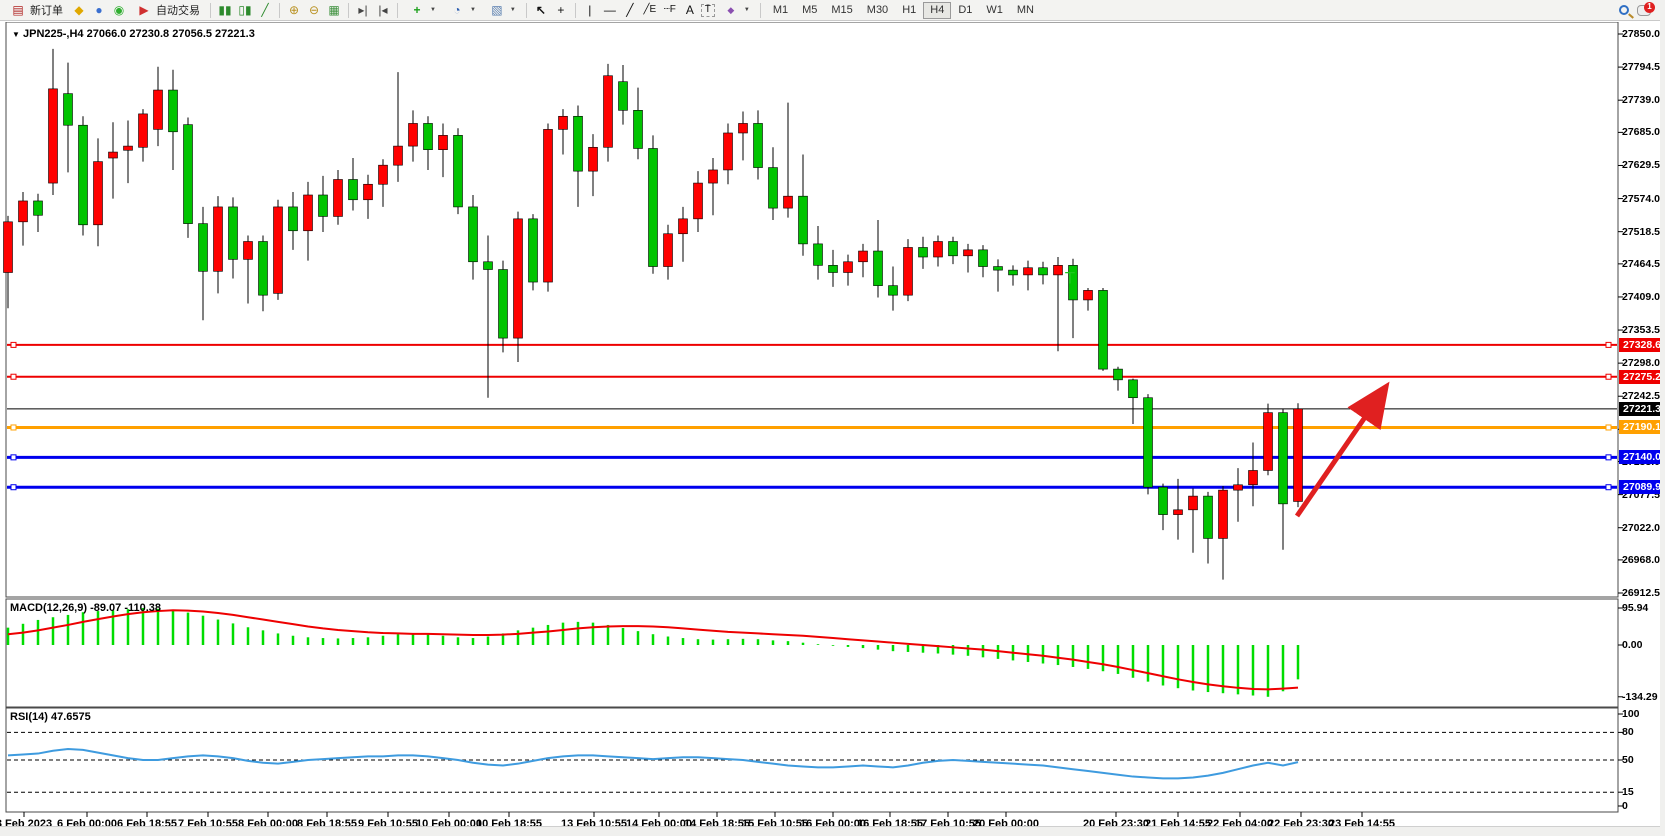 The width and height of the screenshot is (1665, 836). I want to click on price-axis-tick: 27298.0, so click(1641, 363).